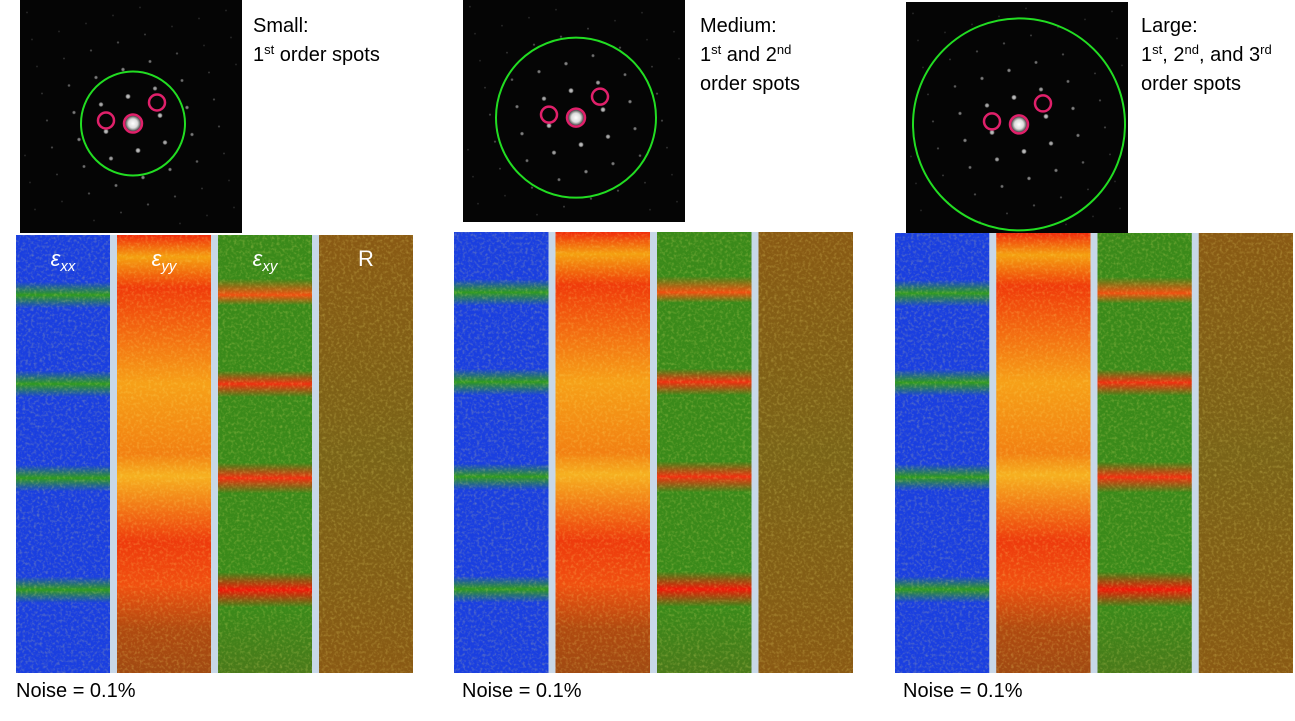  Describe the element at coordinates (316, 54) in the screenshot. I see `label-line: 1st order spots` at that location.